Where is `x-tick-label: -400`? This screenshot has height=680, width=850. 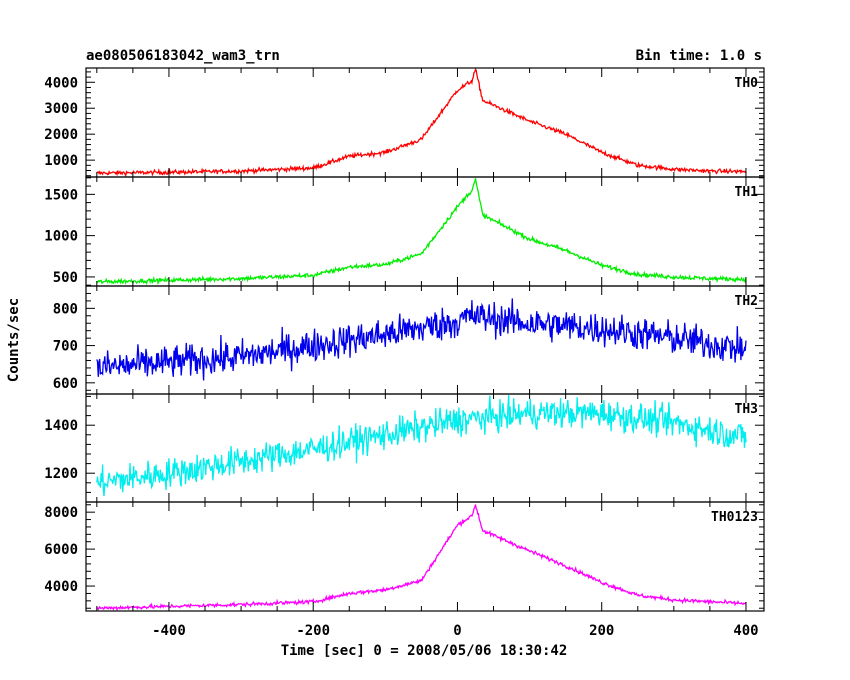
x-tick-label: -400 is located at coordinates (169, 631).